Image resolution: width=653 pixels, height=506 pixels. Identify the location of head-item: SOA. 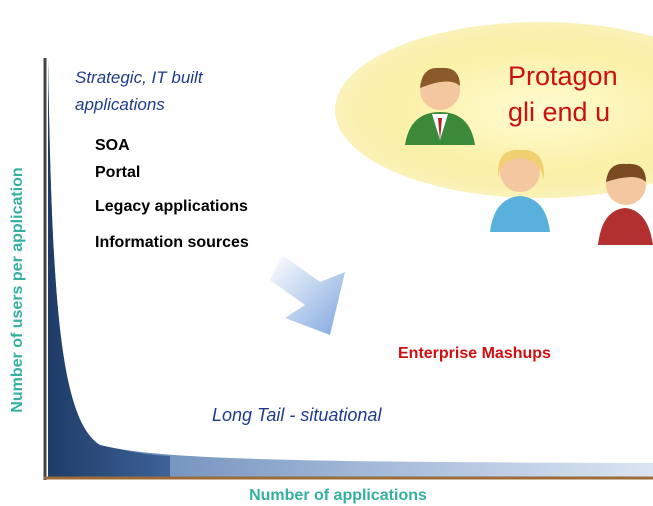
(112, 145).